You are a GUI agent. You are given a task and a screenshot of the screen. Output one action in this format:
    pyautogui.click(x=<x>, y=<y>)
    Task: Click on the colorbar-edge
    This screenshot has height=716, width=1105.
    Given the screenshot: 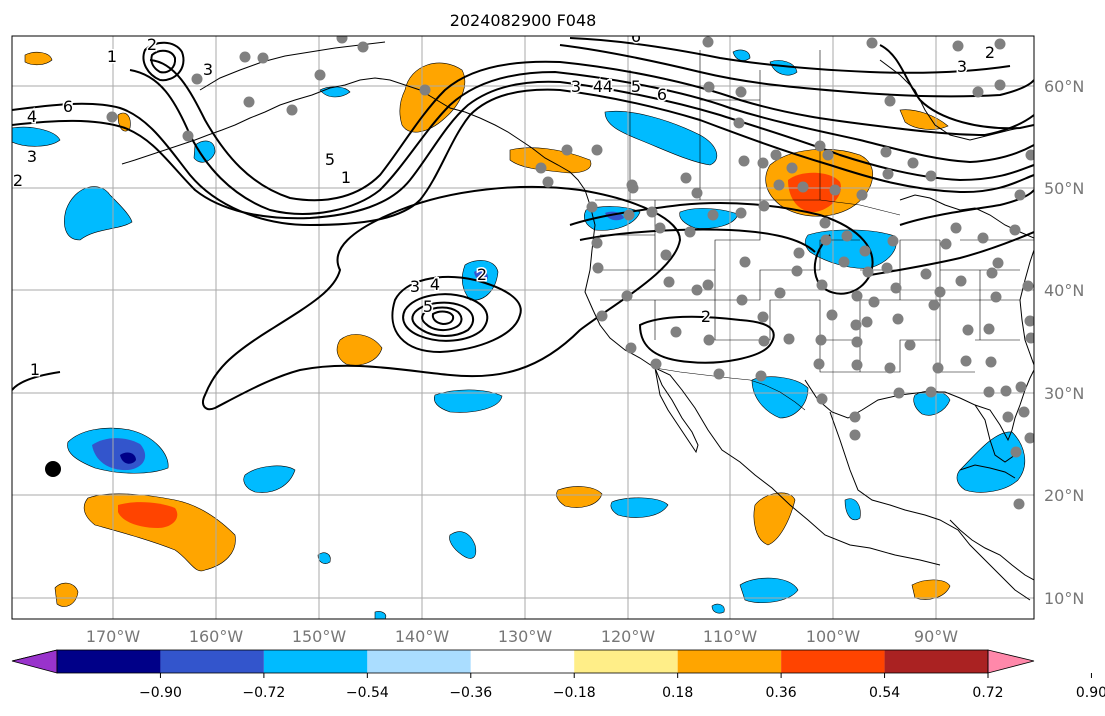 What is the action you would take?
    pyautogui.click(x=34, y=655)
    